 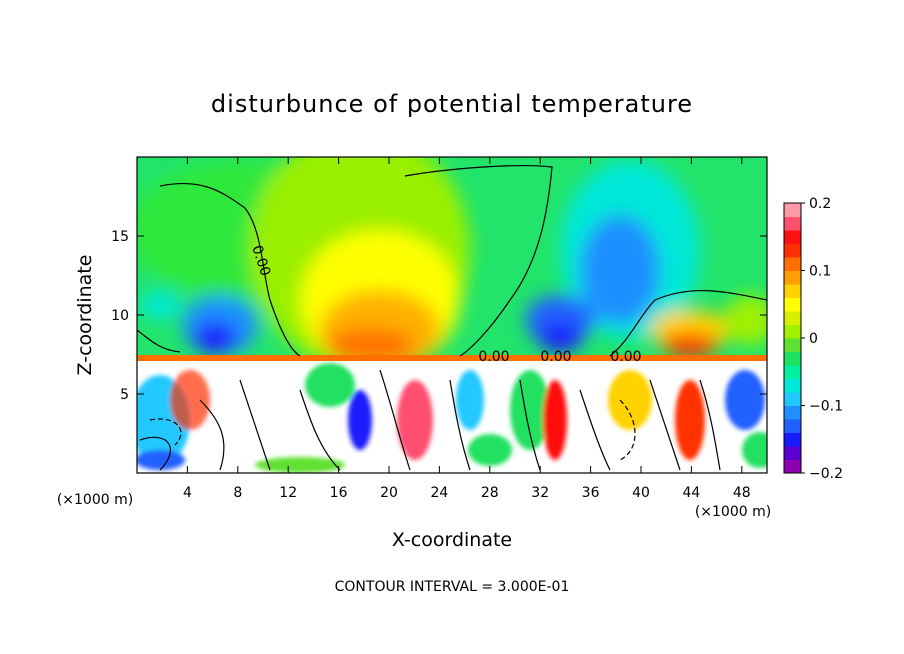 I want to click on chart-title: disturbunce of potential temperature, so click(x=452, y=104).